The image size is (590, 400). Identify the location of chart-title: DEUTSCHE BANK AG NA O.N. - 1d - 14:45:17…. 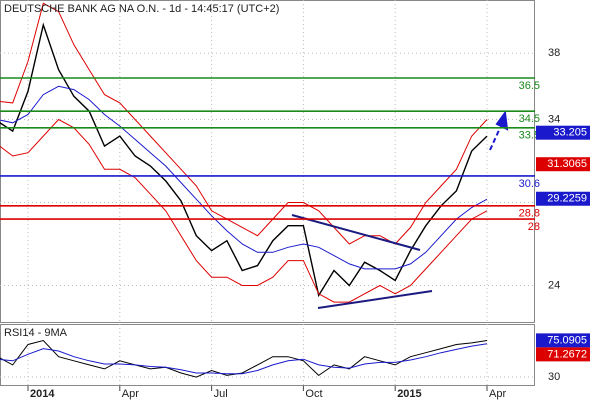
(141, 9).